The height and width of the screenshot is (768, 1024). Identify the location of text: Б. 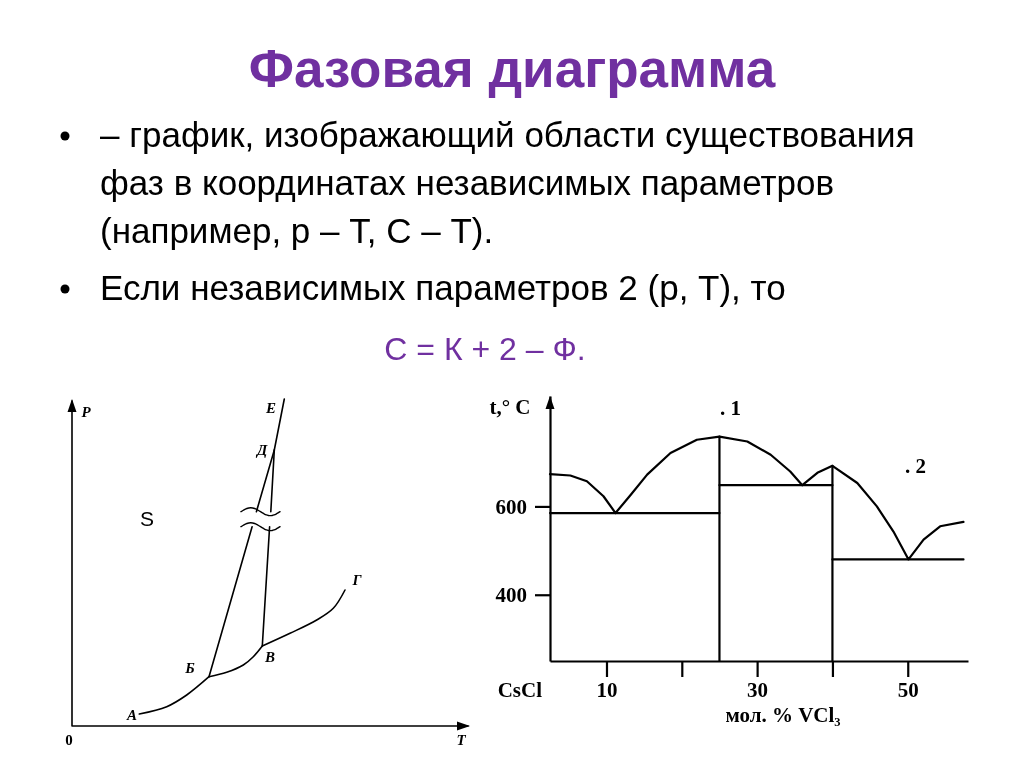
(190, 668).